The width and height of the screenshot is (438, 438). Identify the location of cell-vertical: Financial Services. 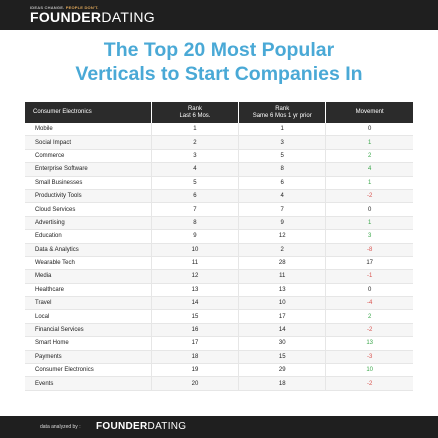
(88, 330).